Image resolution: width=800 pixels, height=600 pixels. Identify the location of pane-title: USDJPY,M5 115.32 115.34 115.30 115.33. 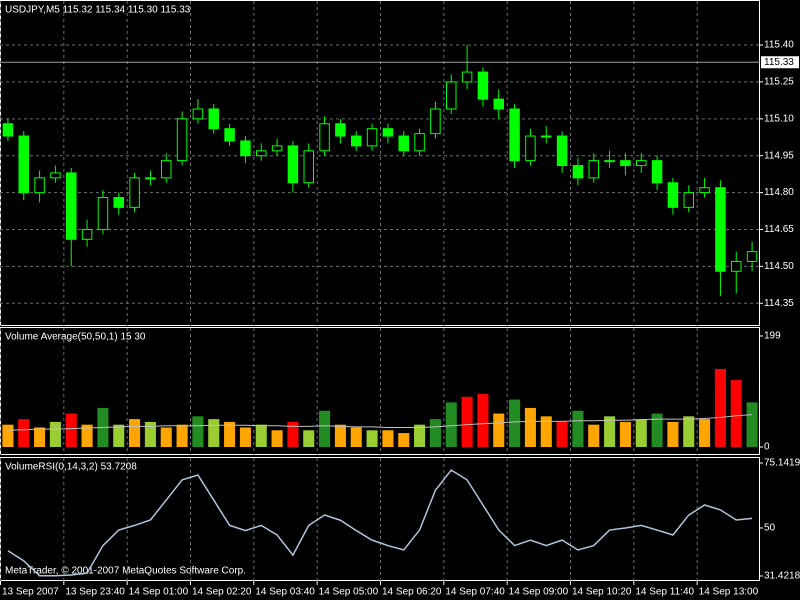
(98, 10).